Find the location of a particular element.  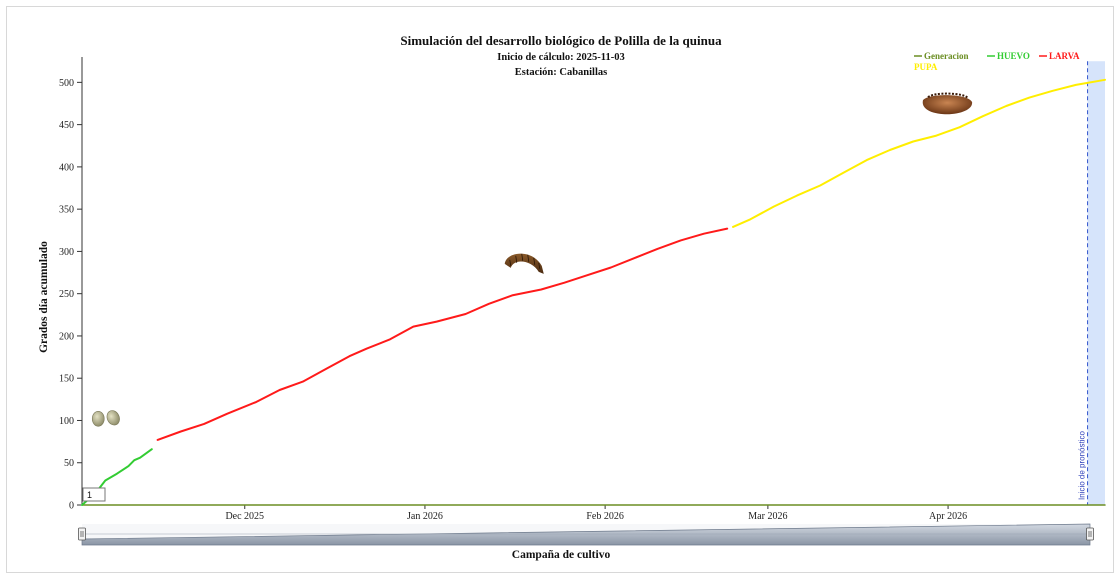

y-tick-label: 450 is located at coordinates (66, 125).